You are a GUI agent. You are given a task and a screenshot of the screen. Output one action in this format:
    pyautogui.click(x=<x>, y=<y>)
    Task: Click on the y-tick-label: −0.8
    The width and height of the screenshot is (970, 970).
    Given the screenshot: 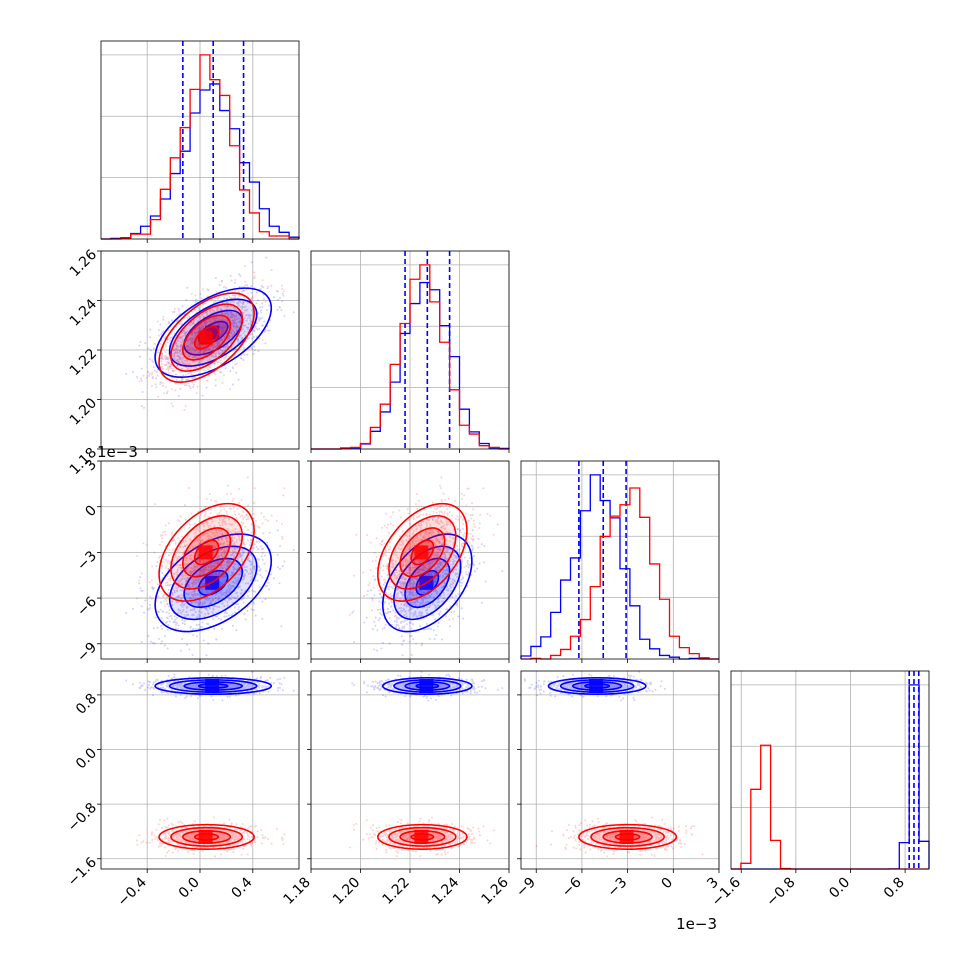 What is the action you would take?
    pyautogui.click(x=82, y=817)
    